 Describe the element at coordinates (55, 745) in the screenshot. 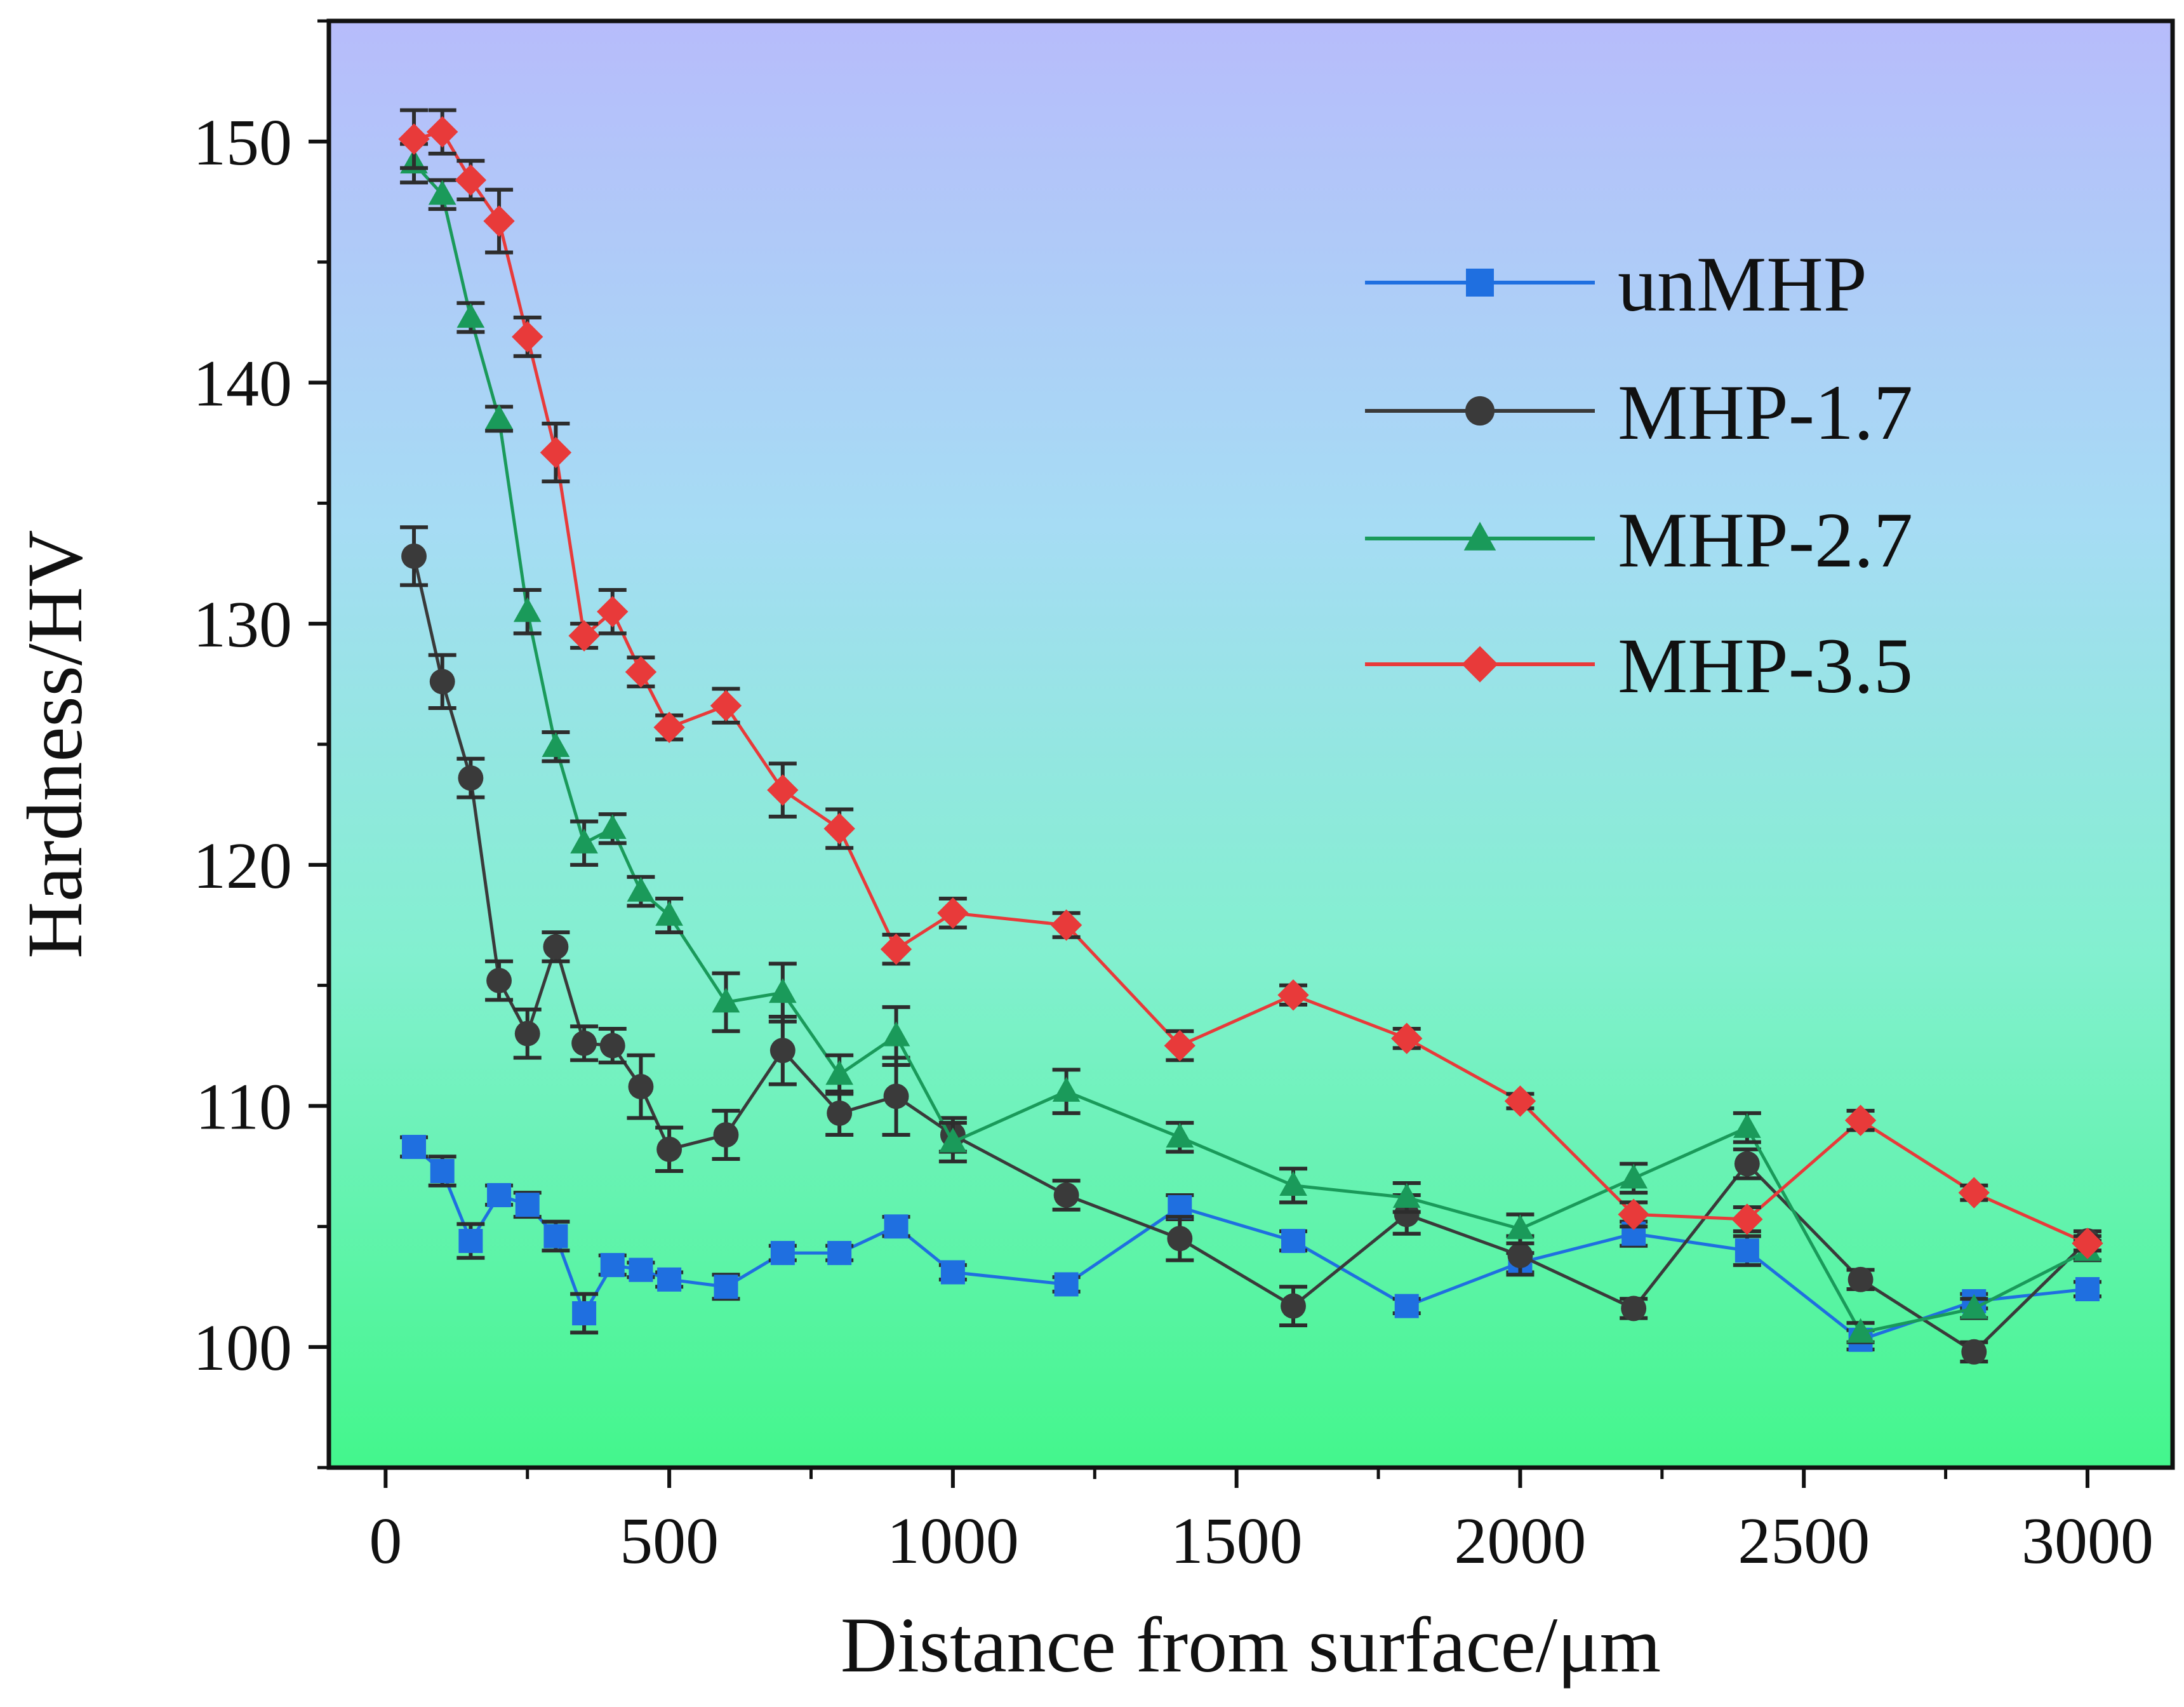

I see `y-axis-title: Hardness/HV` at that location.